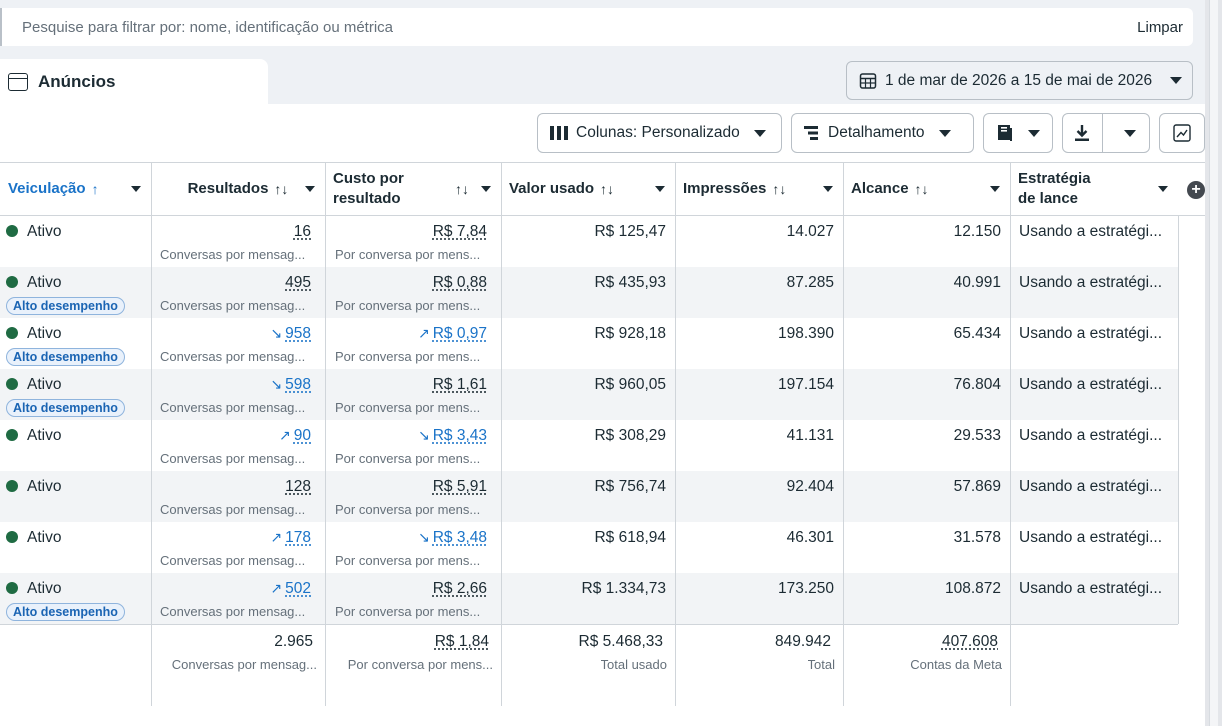  What do you see at coordinates (44, 384) in the screenshot?
I see `status-label: Ativo` at bounding box center [44, 384].